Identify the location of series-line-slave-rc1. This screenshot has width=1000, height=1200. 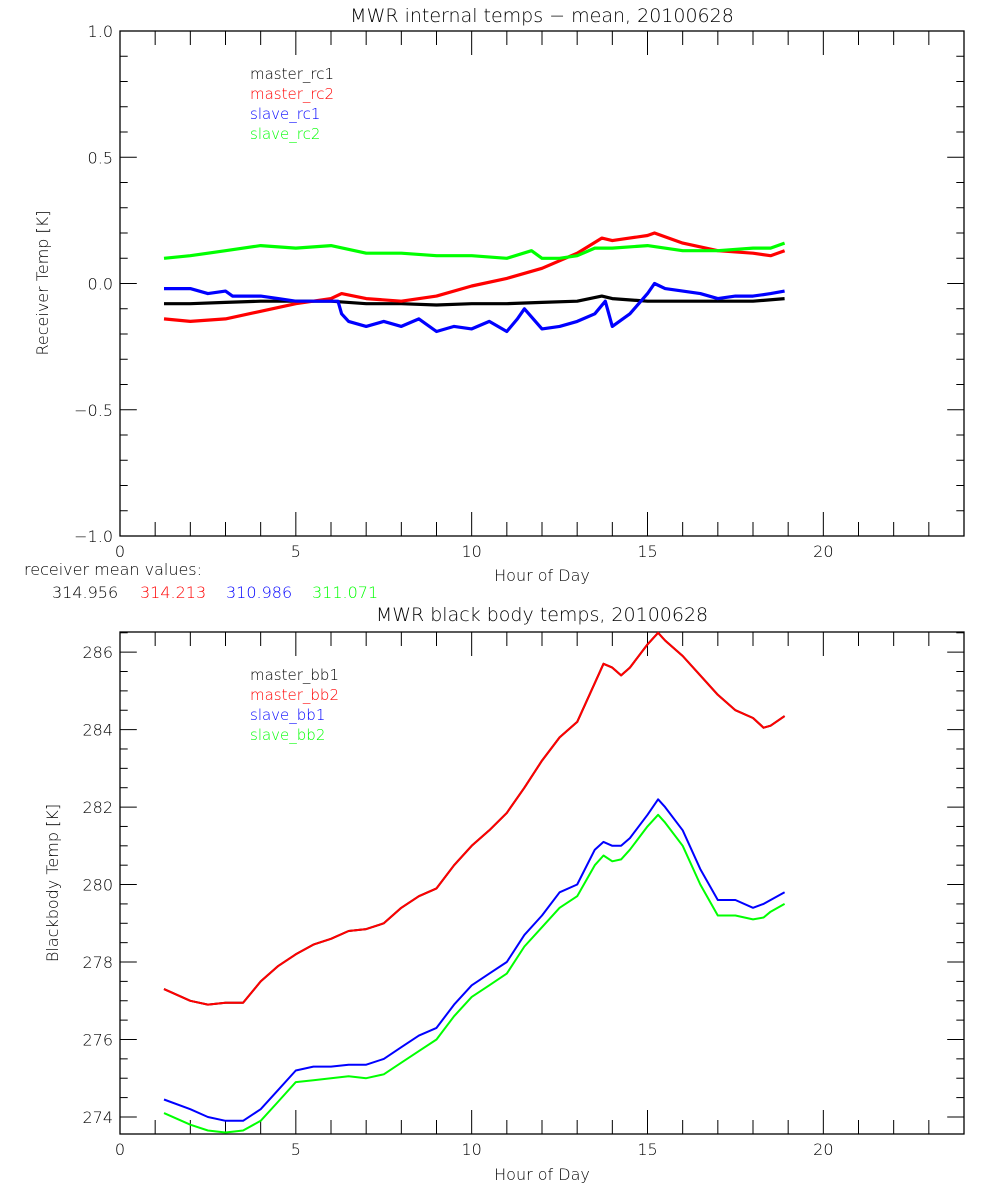
(474, 307).